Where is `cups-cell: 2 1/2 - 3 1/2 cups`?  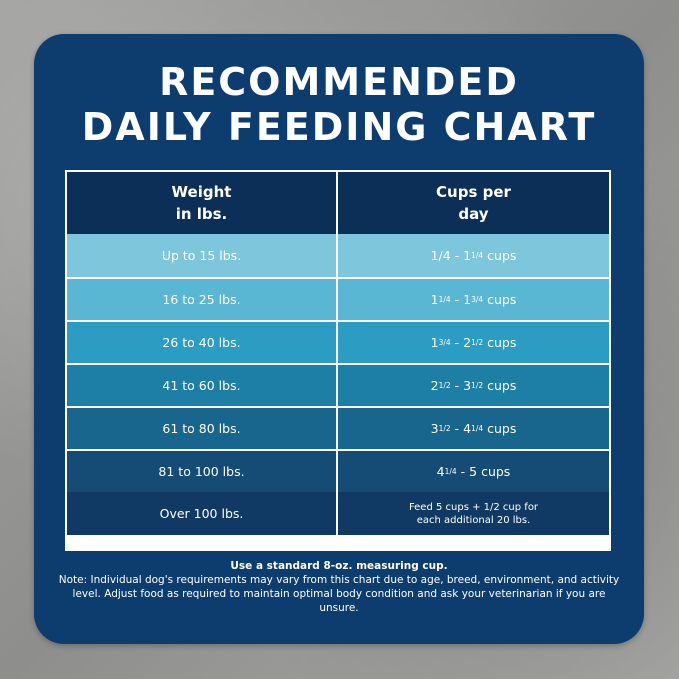 cups-cell: 2 1/2 - 3 1/2 cups is located at coordinates (473, 385).